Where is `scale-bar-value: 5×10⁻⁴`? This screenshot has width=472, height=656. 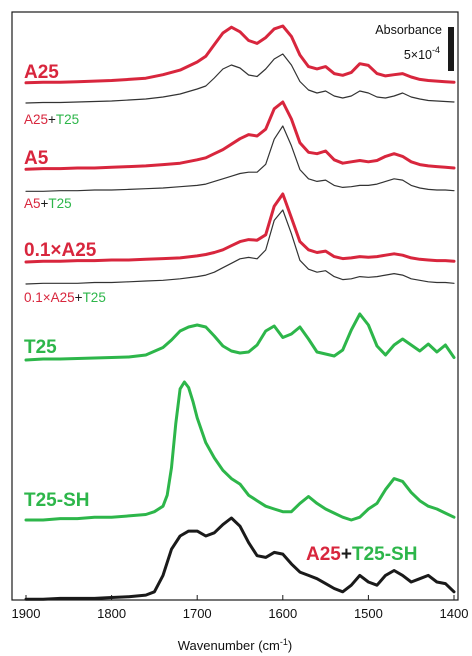
scale-bar-value: 5×10⁻⁴ is located at coordinates (422, 53).